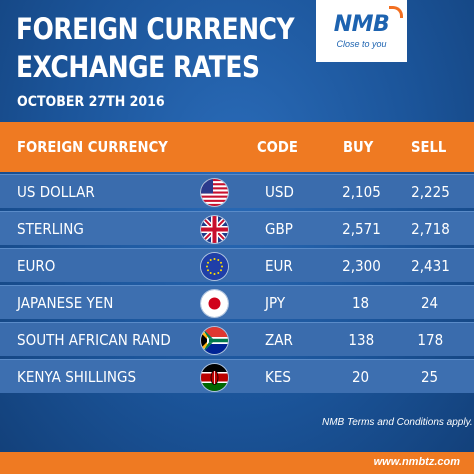 This screenshot has width=474, height=474. What do you see at coordinates (361, 302) in the screenshot?
I see `buy-rate: 18` at bounding box center [361, 302].